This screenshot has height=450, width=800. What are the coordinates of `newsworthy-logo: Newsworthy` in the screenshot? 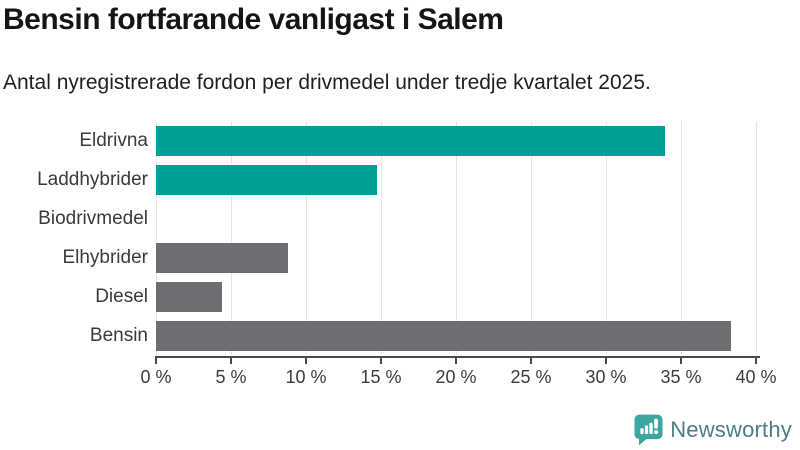 It's located at (713, 430).